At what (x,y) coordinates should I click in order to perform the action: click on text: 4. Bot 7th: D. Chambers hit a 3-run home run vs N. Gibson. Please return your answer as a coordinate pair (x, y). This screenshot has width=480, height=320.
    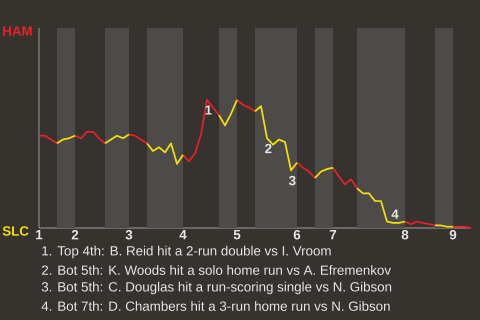
    Looking at the image, I should click on (216, 306).